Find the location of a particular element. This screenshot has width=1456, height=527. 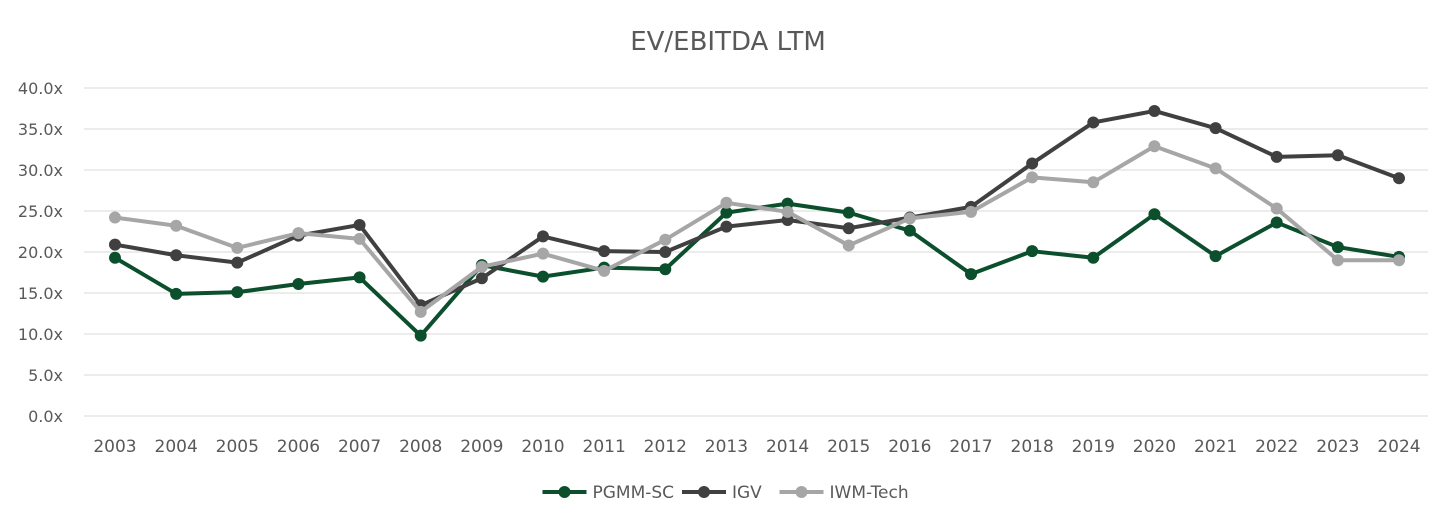

y-tick-label: 0.0x is located at coordinates (45, 416).